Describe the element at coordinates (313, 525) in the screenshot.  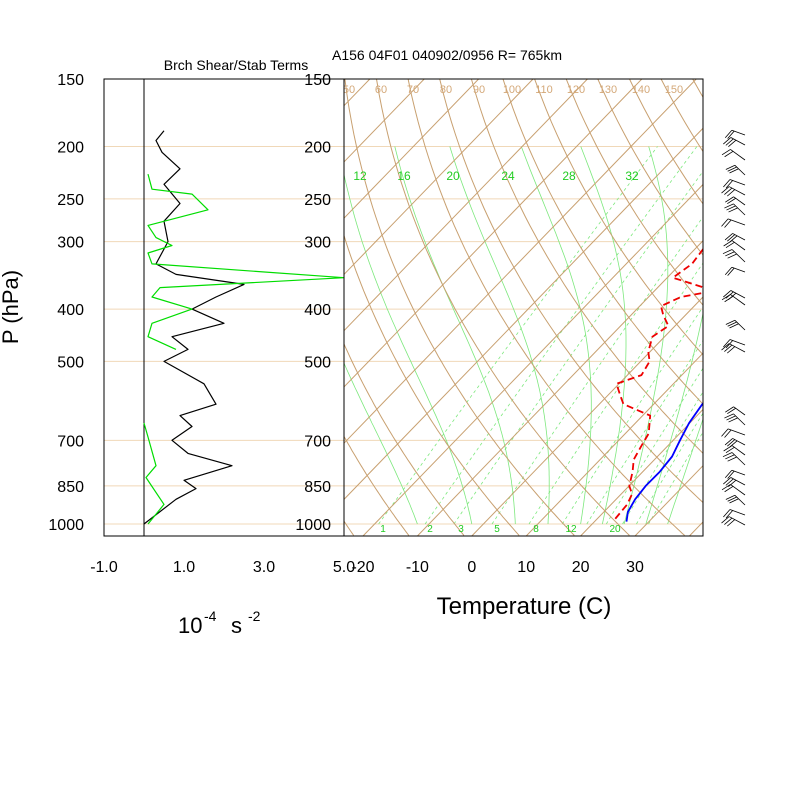
I see `skewt-y-tick-label: 1000` at that location.